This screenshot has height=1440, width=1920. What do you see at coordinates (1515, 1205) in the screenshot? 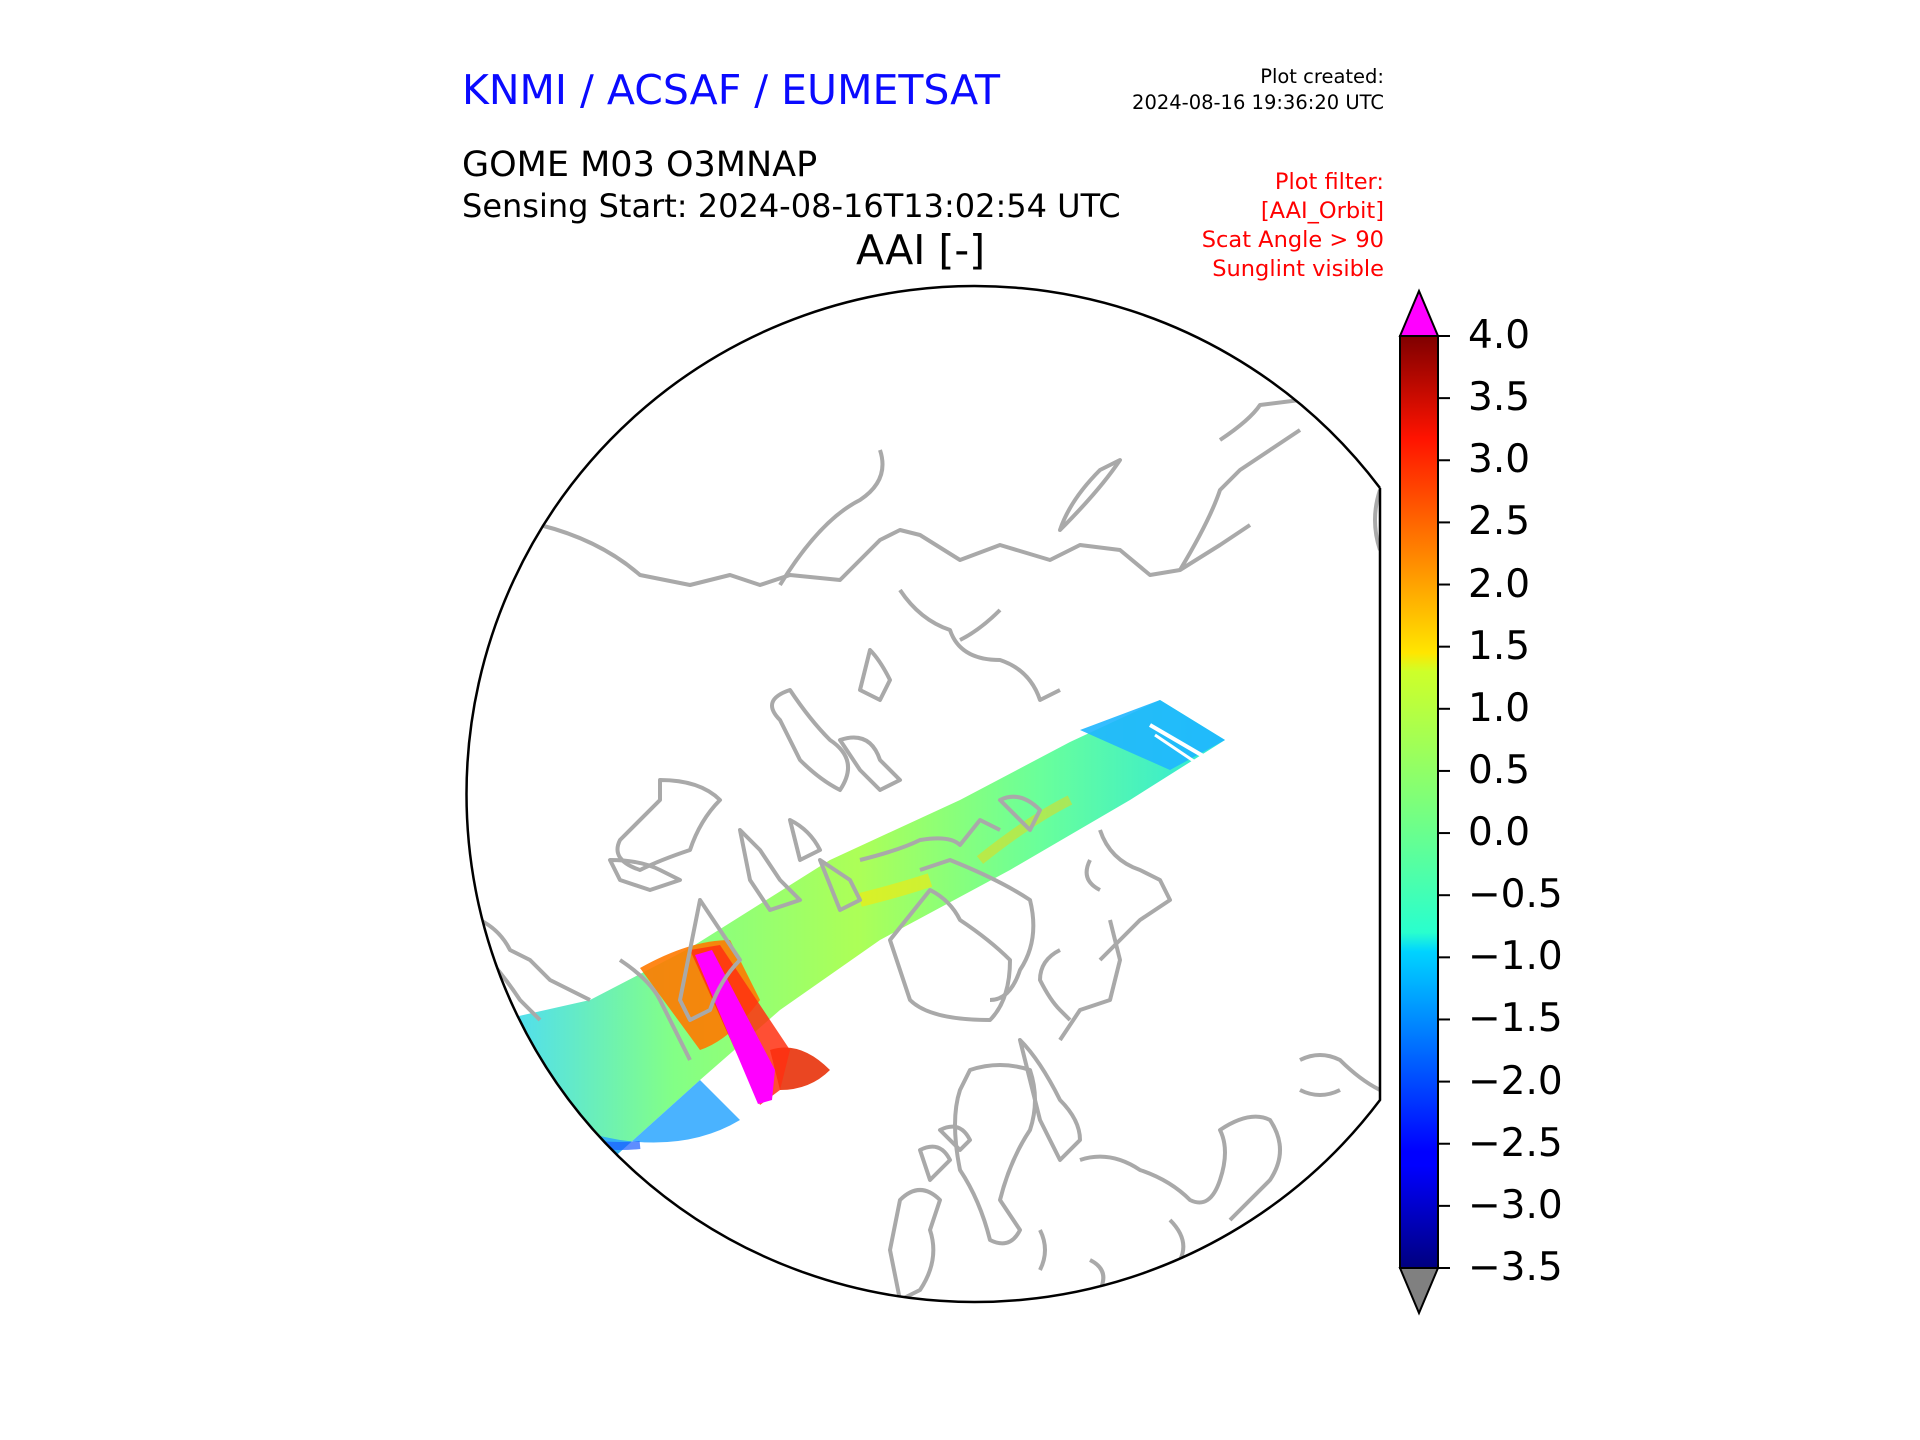
I see `colorbar-tick-label: −3.0` at bounding box center [1515, 1205].